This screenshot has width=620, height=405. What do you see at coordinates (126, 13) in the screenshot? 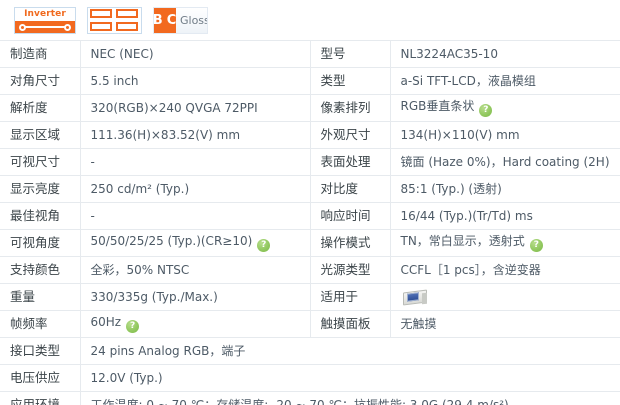
I see `grid-bar-2-icon` at bounding box center [126, 13].